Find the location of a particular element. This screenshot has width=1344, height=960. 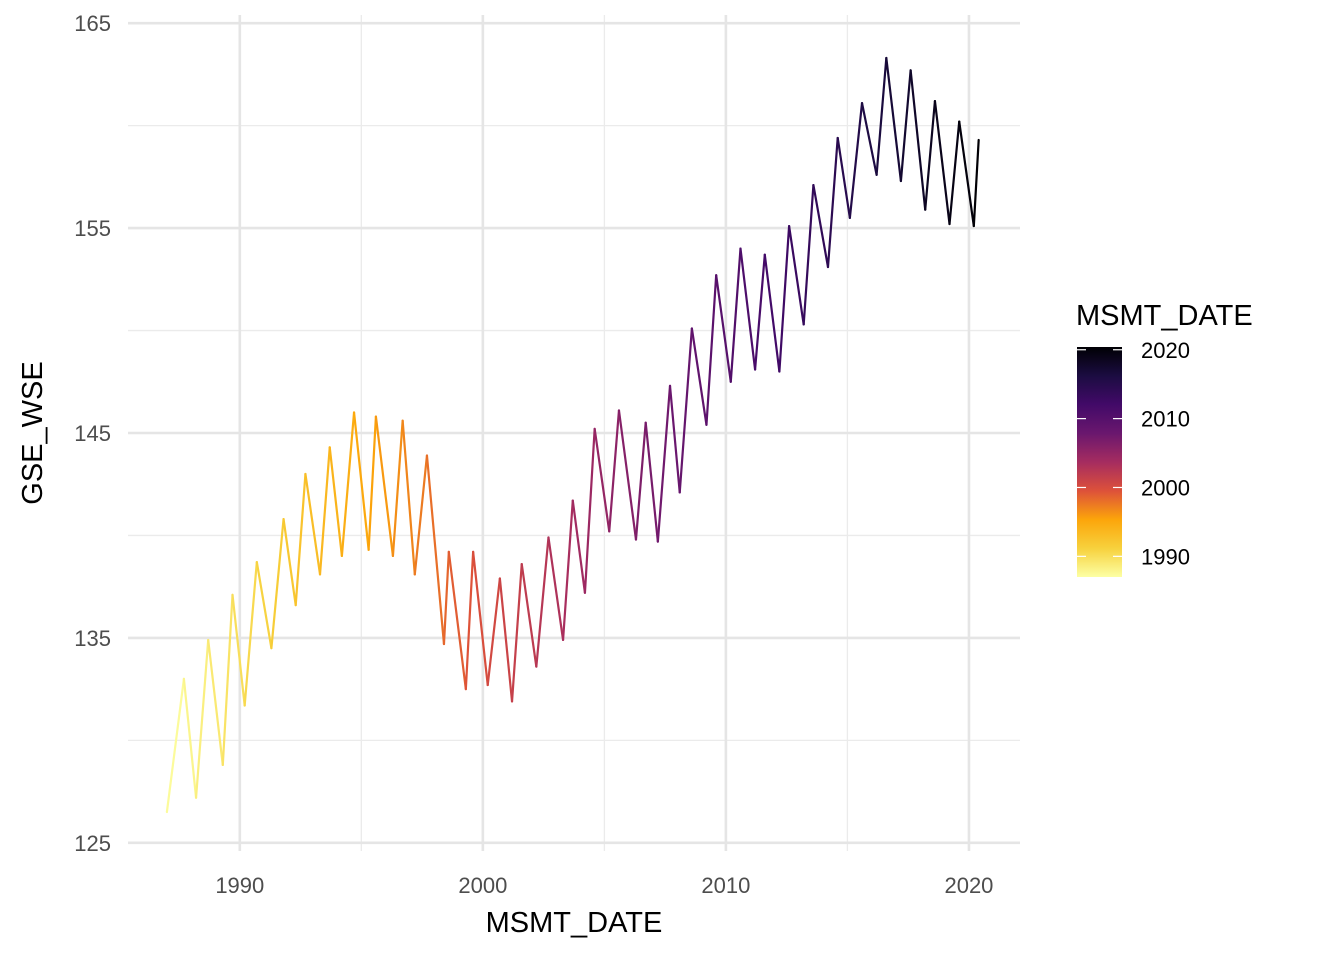

x-axis-title: MSMT_DATE is located at coordinates (574, 923).